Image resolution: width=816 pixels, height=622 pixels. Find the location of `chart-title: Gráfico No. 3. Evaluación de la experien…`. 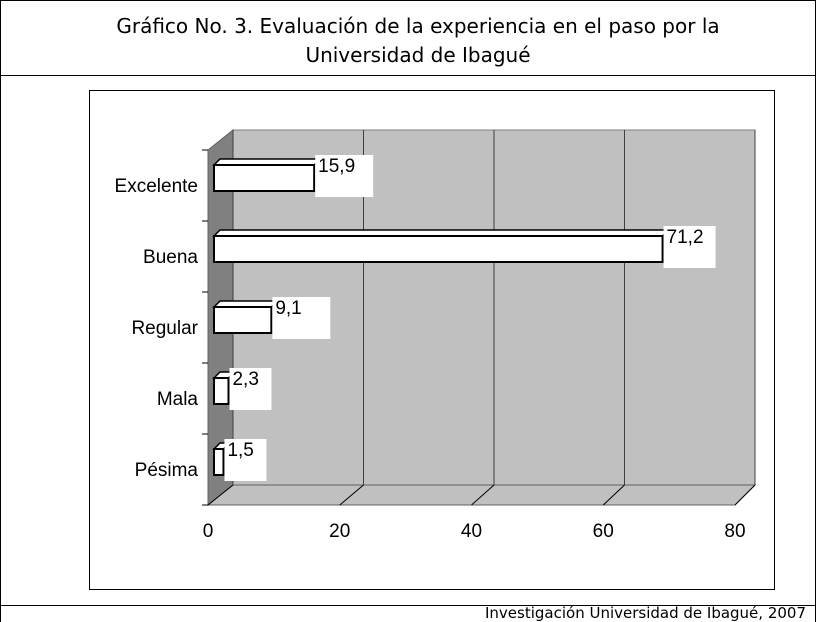

chart-title: Gráfico No. 3. Evaluación de la experien… is located at coordinates (417, 26).